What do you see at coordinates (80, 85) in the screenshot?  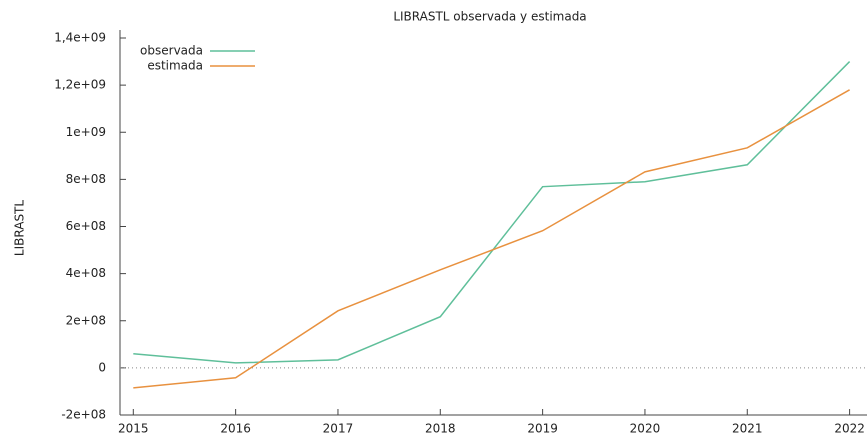 I see `y-tick-label: 1,2e+09` at bounding box center [80, 85].